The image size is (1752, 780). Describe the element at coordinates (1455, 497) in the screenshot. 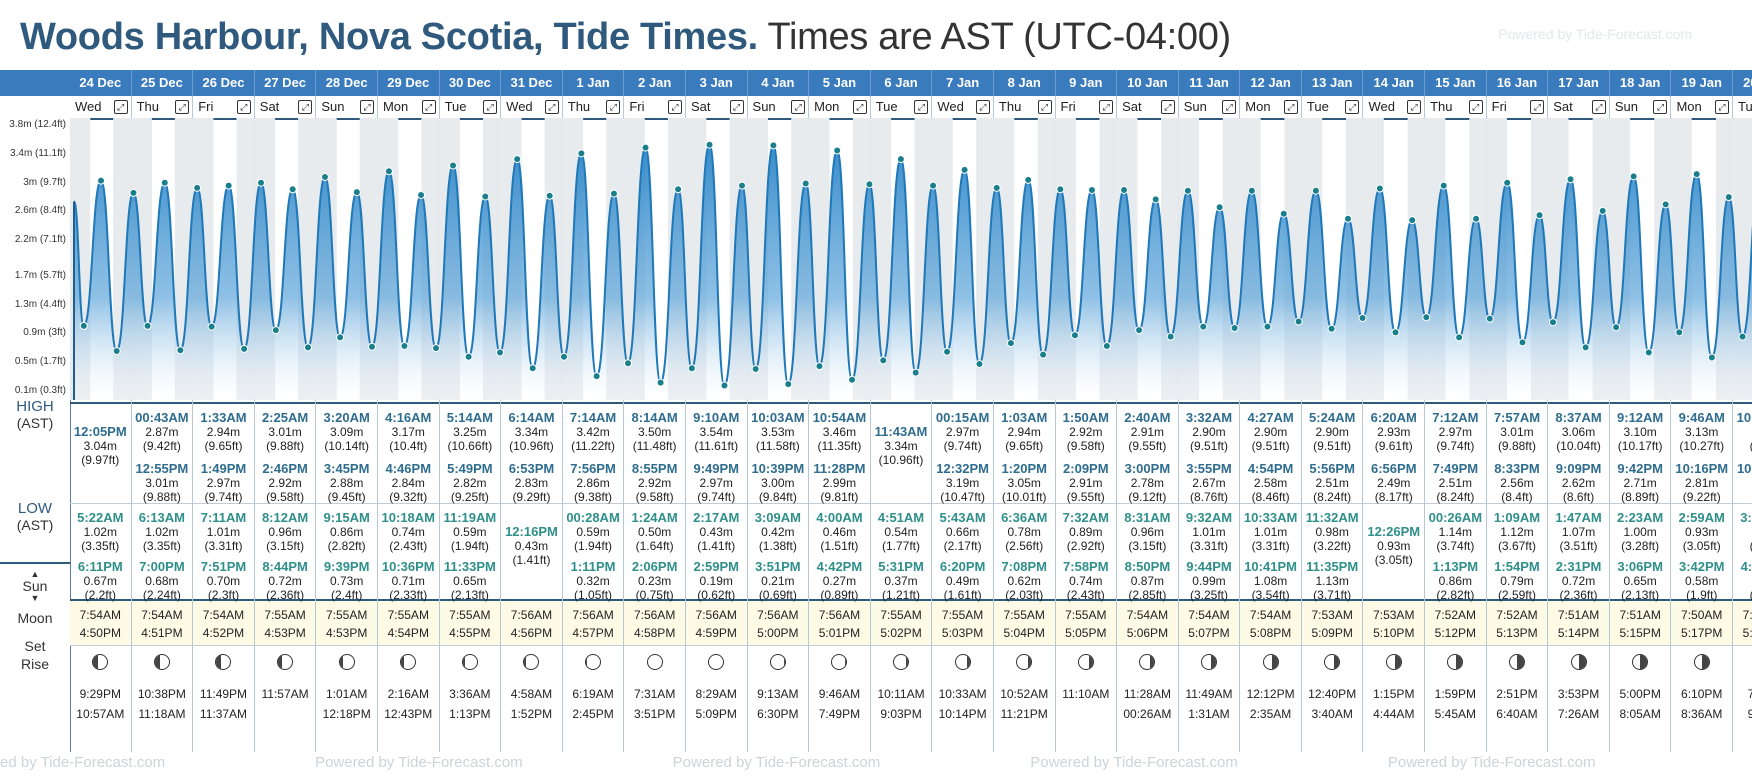

I see `high-tide-feet: (8.24ft)` at that location.